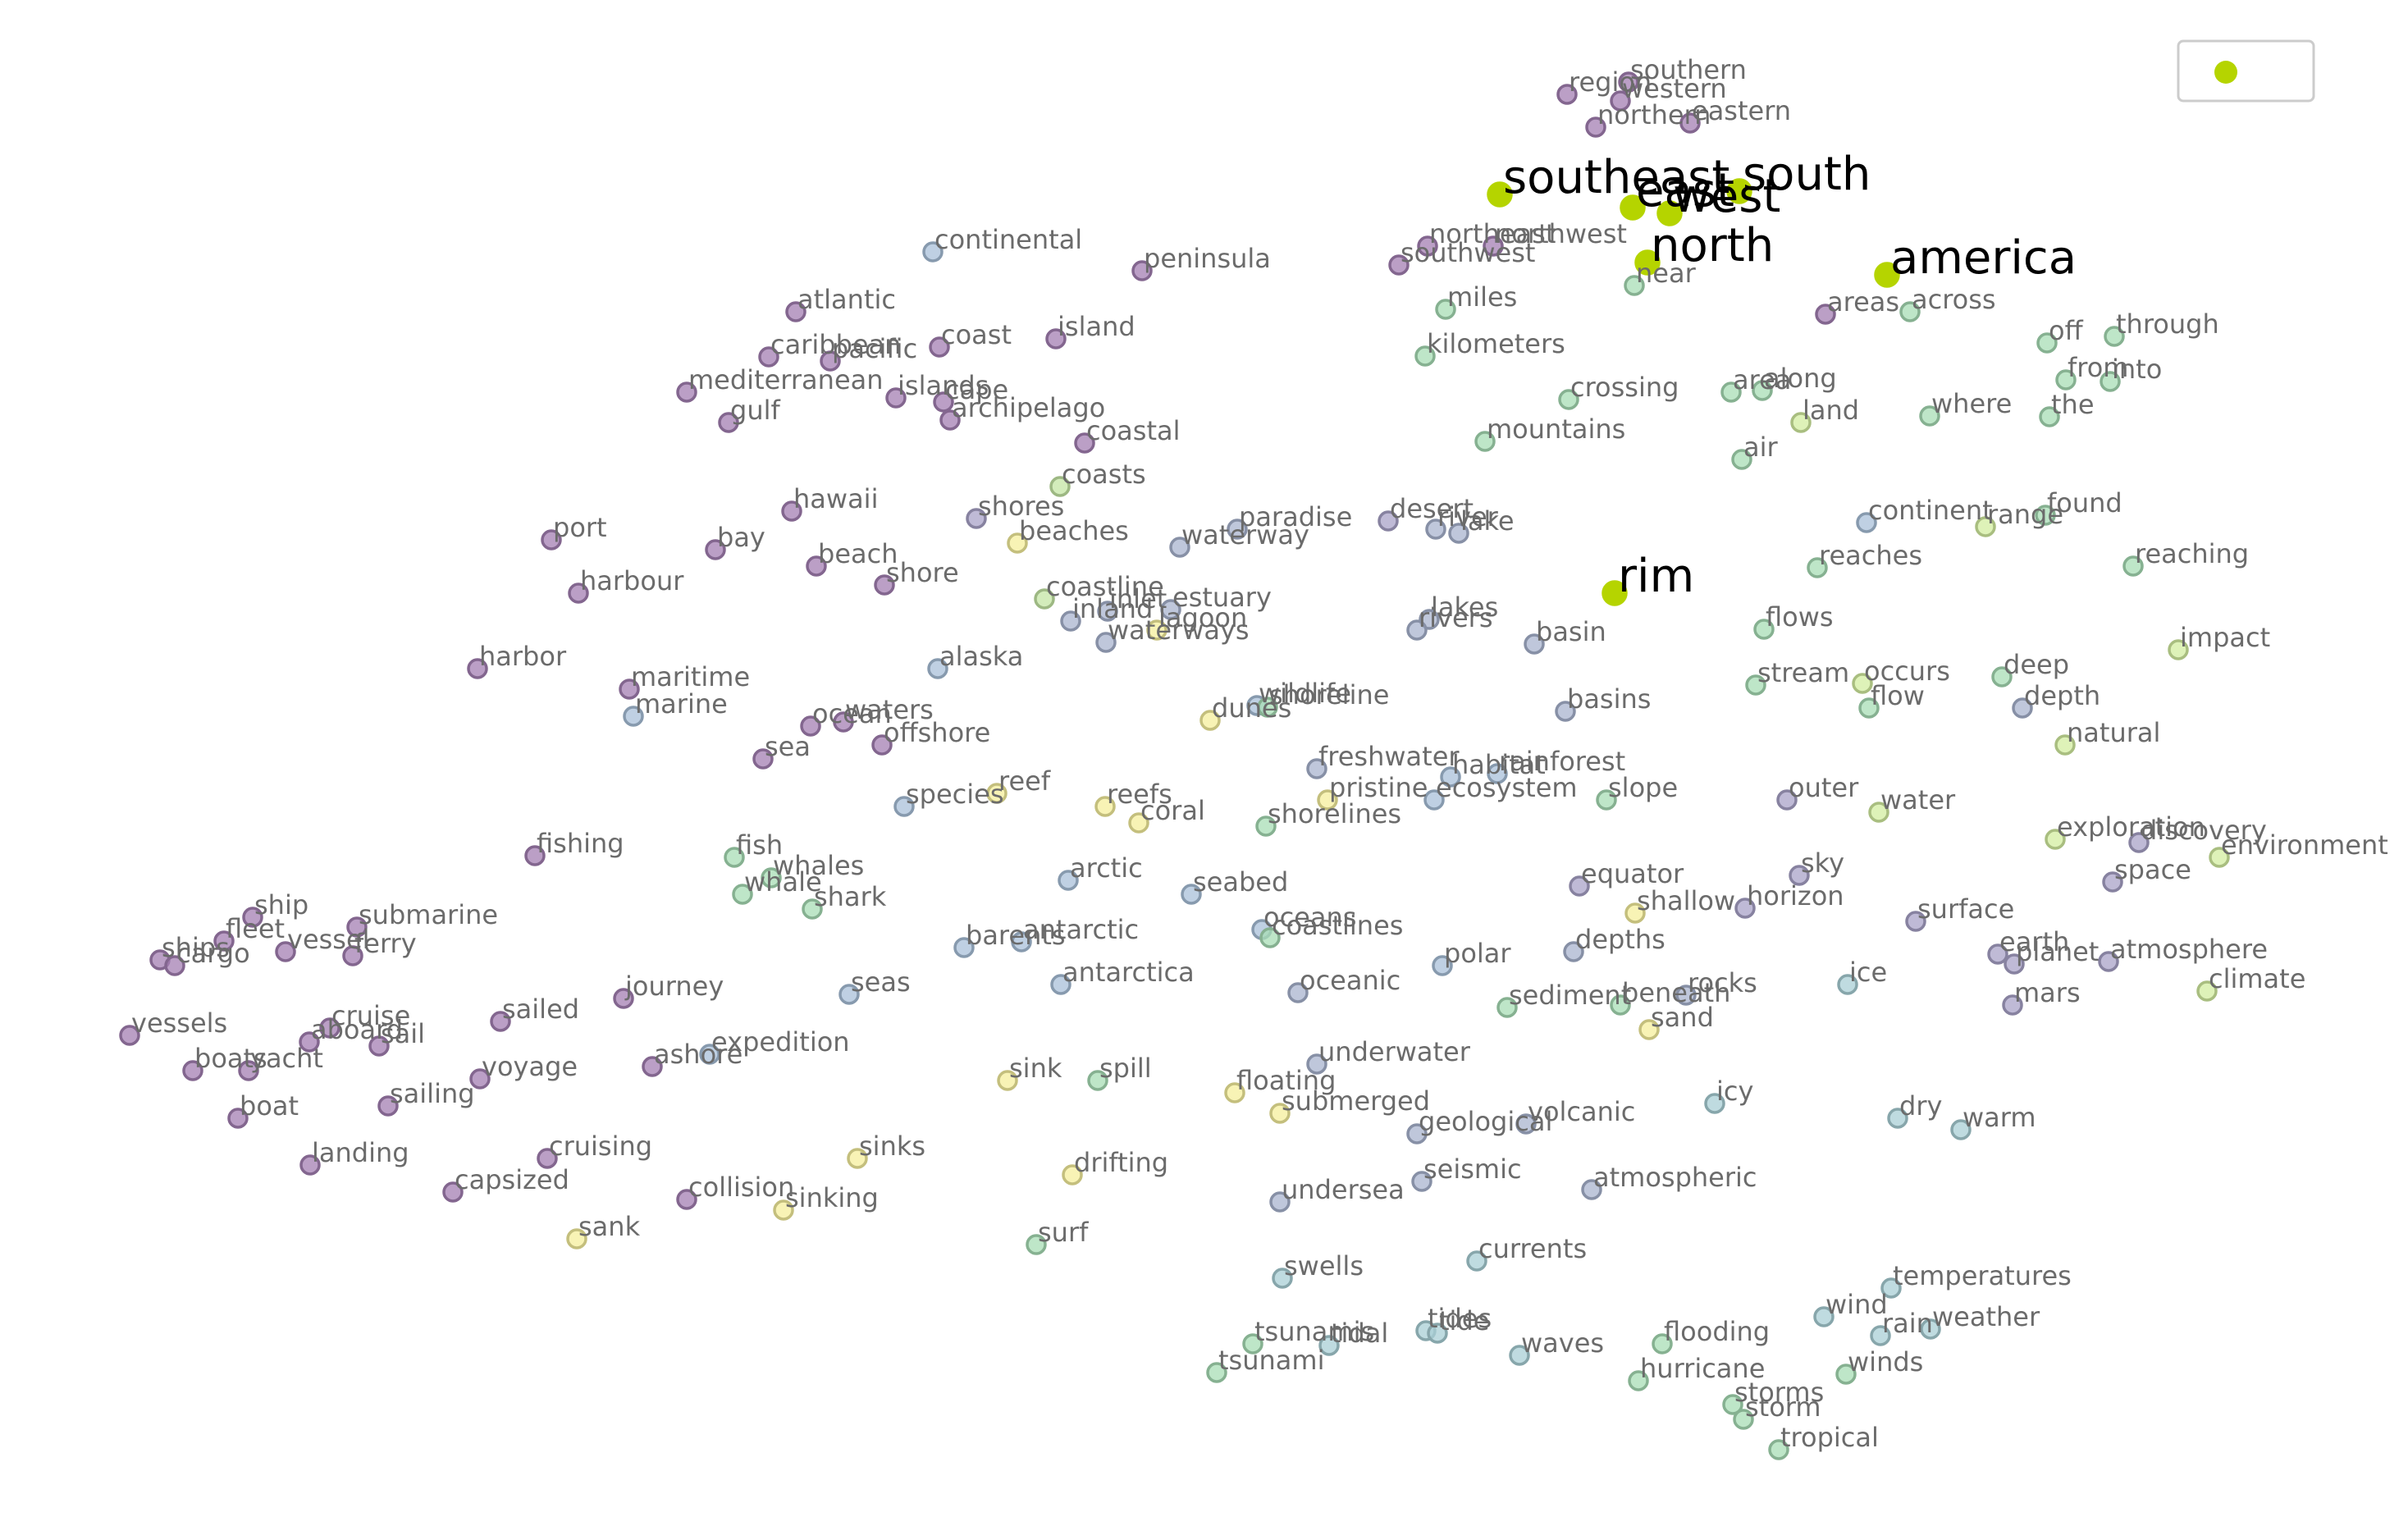 Image resolution: width=2408 pixels, height=1535 pixels. I want to click on point-beach, so click(816, 566).